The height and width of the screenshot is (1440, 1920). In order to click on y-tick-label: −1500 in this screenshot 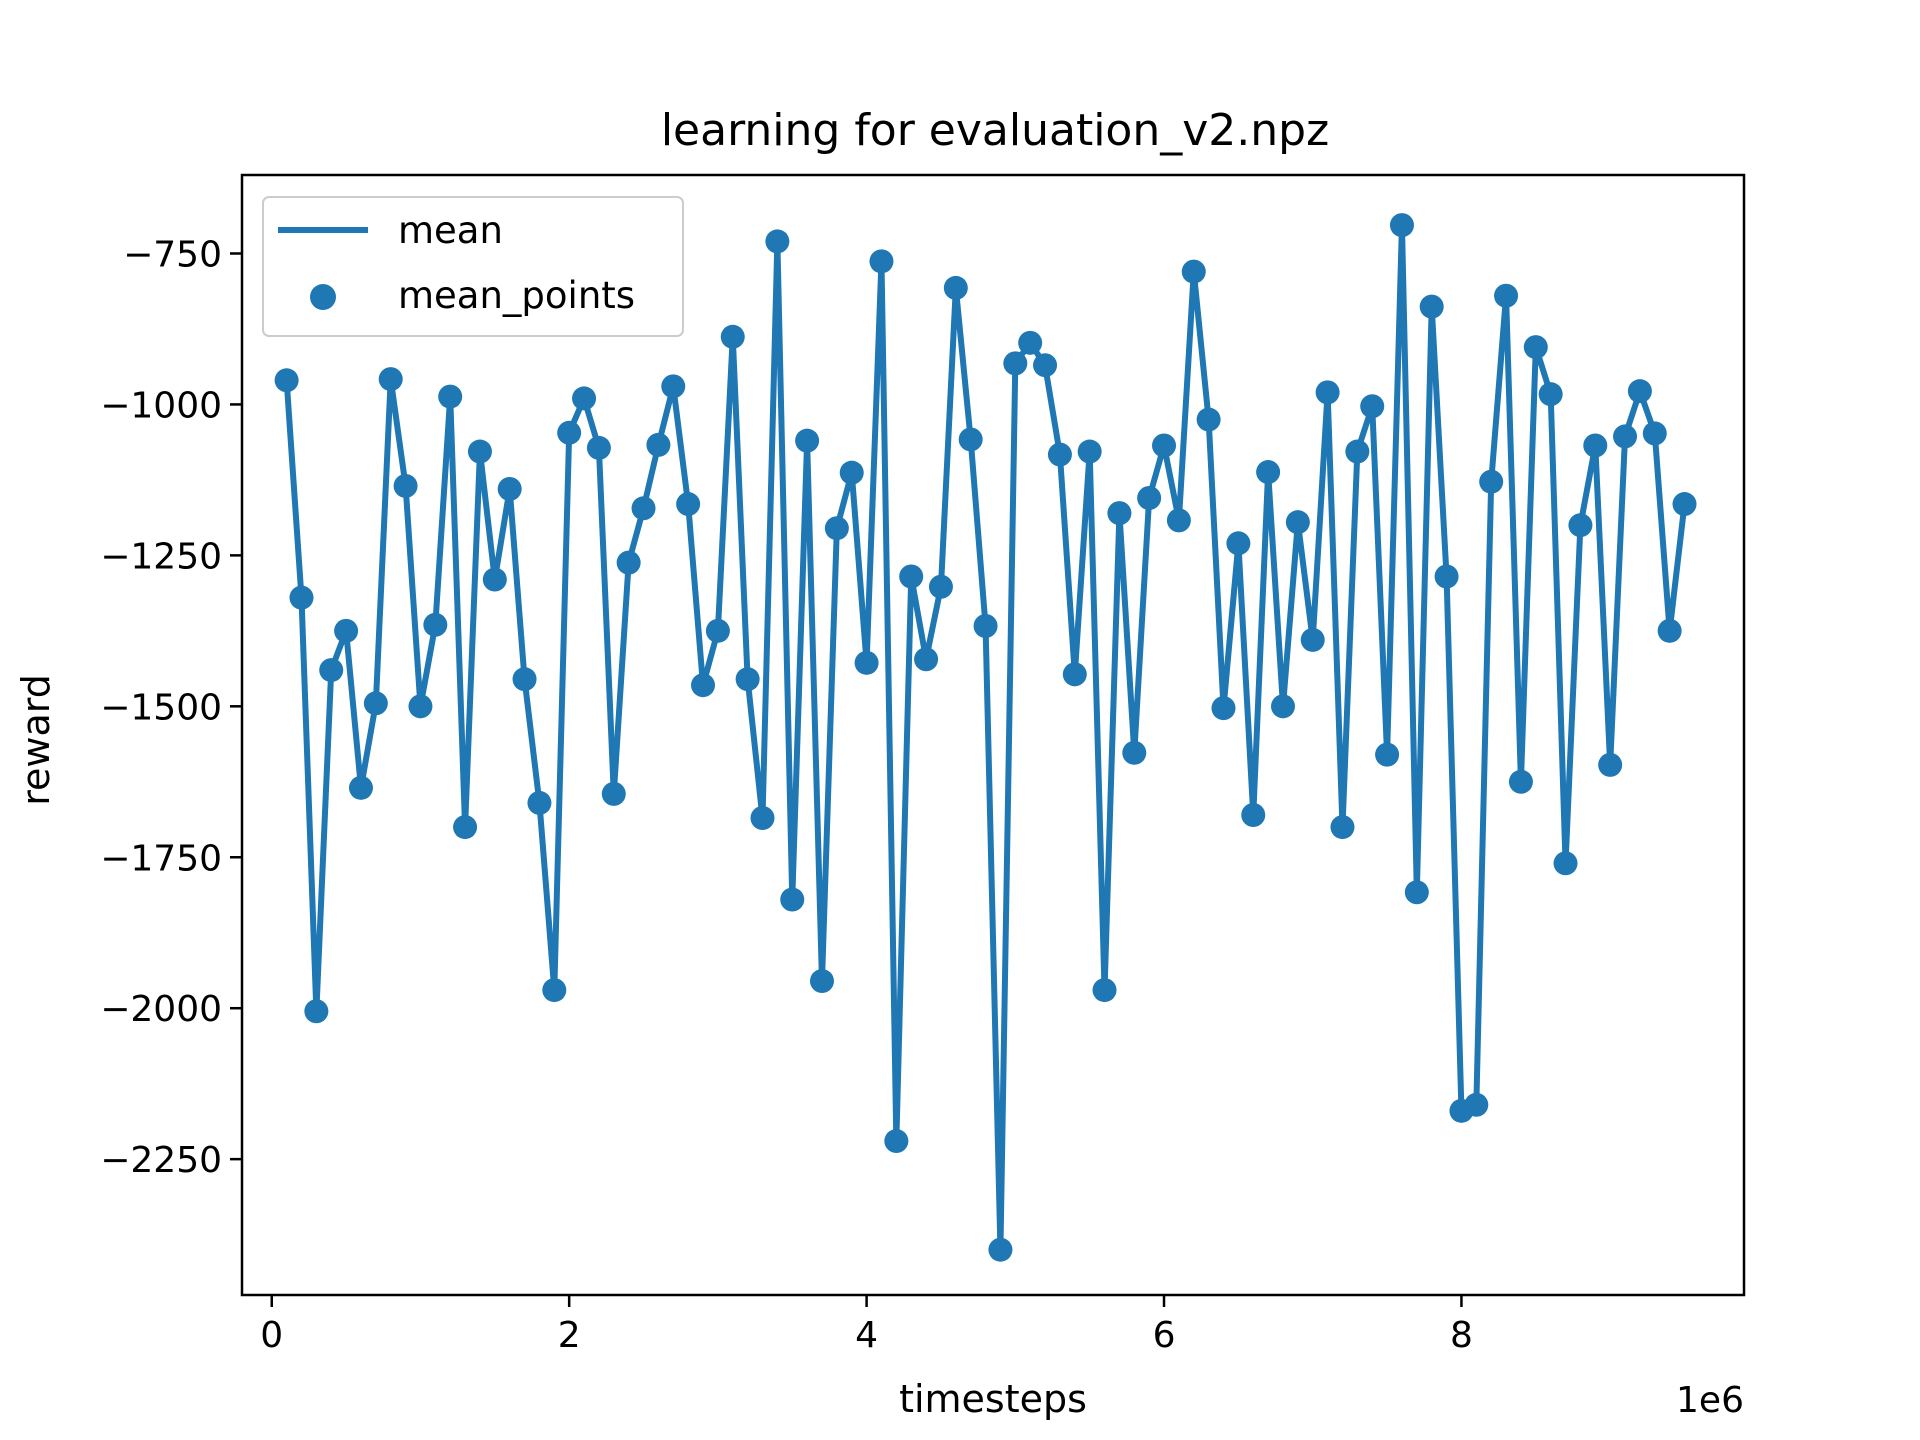, I will do `click(161, 707)`.